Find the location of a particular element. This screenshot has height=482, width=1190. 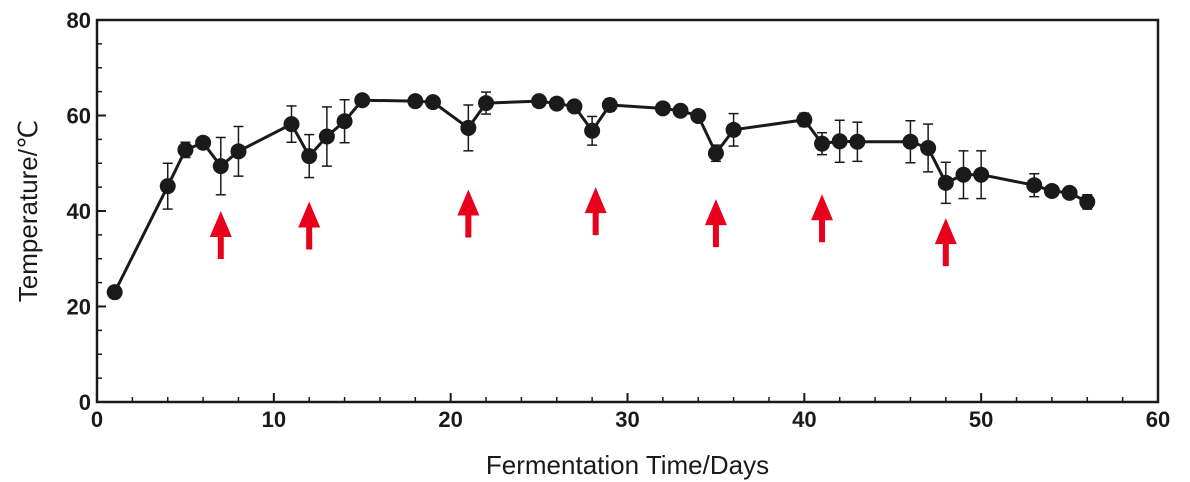

x-tick-label: 50 is located at coordinates (981, 419).